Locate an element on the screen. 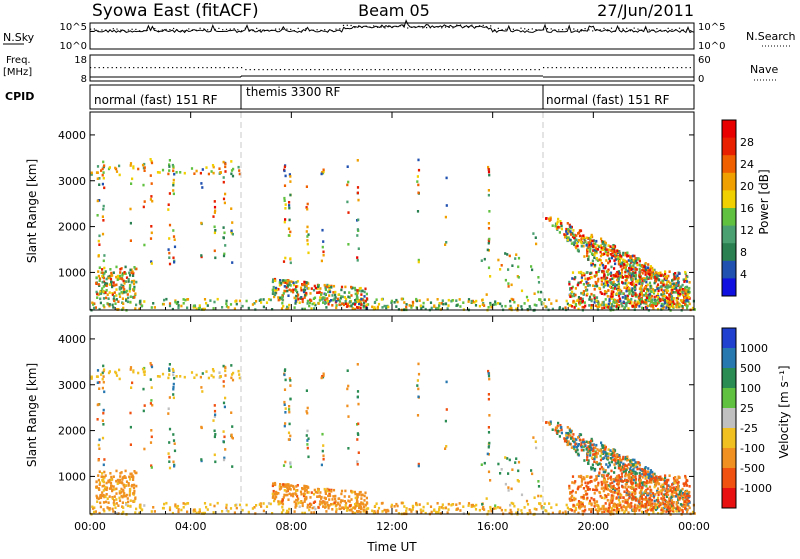 Image resolution: width=800 pixels, height=559 pixels. nsearch-tick-top: 10^5 is located at coordinates (711, 27).